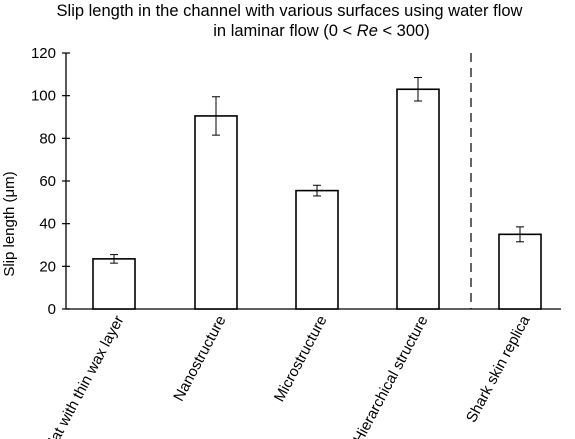 The image size is (575, 439). Describe the element at coordinates (498, 368) in the screenshot. I see `x-tick-label: Shark skin replica` at that location.